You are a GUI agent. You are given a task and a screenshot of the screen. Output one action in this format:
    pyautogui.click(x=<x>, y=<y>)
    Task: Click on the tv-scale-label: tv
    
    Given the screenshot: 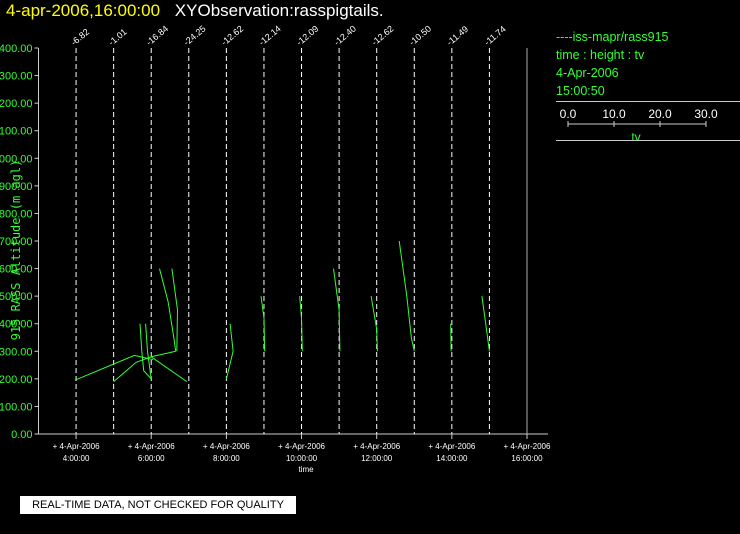 What is the action you would take?
    pyautogui.click(x=635, y=137)
    